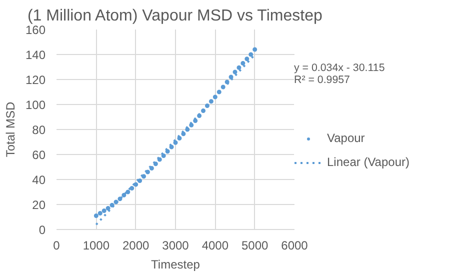  What do you see at coordinates (368, 162) in the screenshot?
I see `legend-label: Linear (Vapour)` at bounding box center [368, 162].